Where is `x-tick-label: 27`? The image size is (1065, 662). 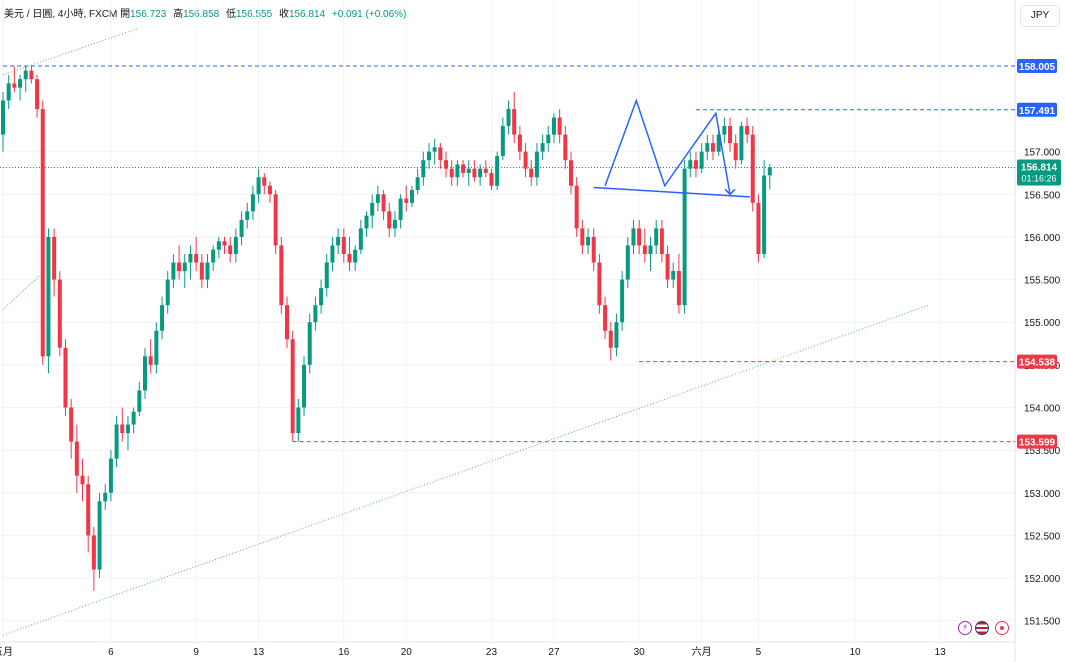 x-tick-label: 27 is located at coordinates (554, 652).